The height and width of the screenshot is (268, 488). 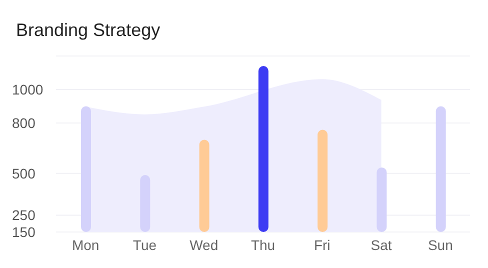 What do you see at coordinates (24, 232) in the screenshot?
I see `y-tick-label: 150` at bounding box center [24, 232].